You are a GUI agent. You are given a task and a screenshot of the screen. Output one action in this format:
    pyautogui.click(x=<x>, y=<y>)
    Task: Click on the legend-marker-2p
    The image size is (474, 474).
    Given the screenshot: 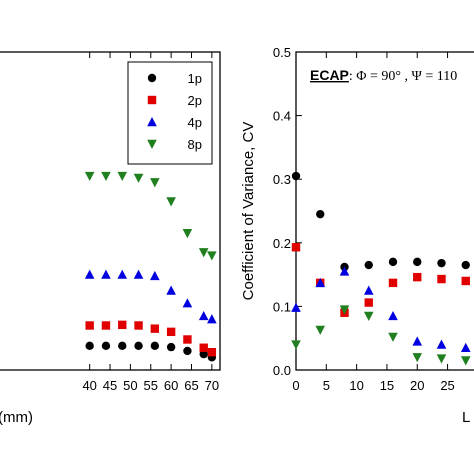 What is the action you would take?
    pyautogui.click(x=152, y=100)
    